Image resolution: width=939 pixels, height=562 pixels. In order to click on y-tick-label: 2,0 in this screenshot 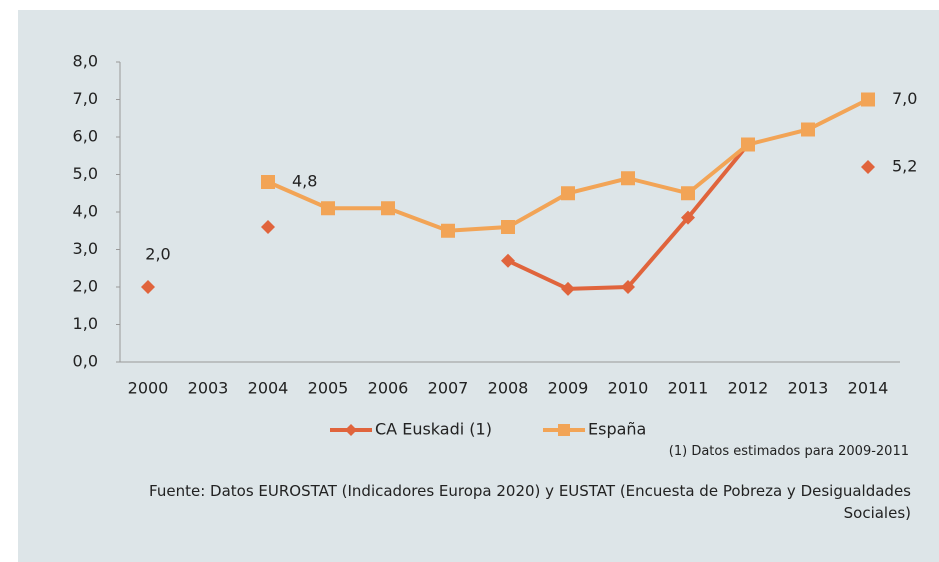, I will do `click(85, 286)`.